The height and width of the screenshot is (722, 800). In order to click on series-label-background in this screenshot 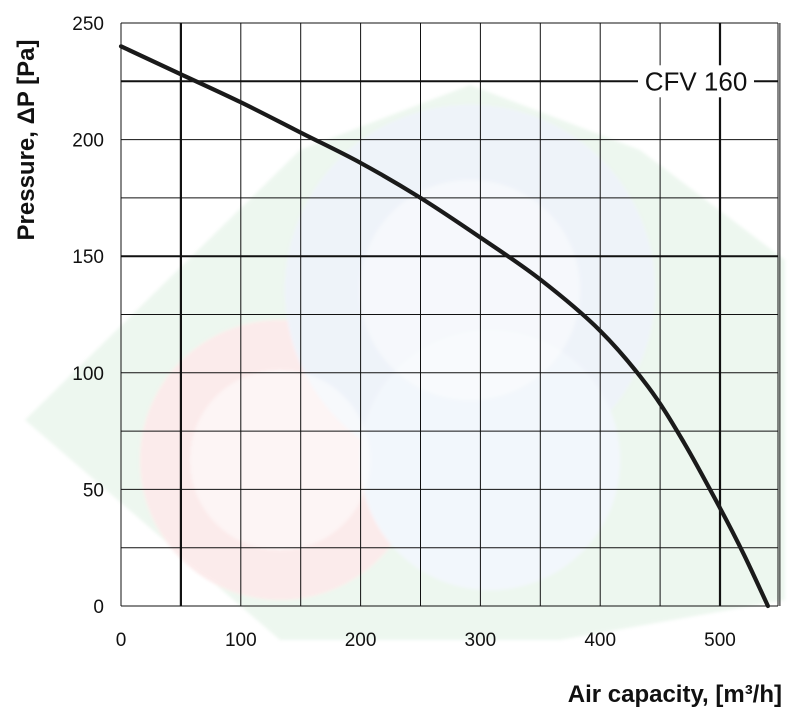, I will do `click(696, 81)`.